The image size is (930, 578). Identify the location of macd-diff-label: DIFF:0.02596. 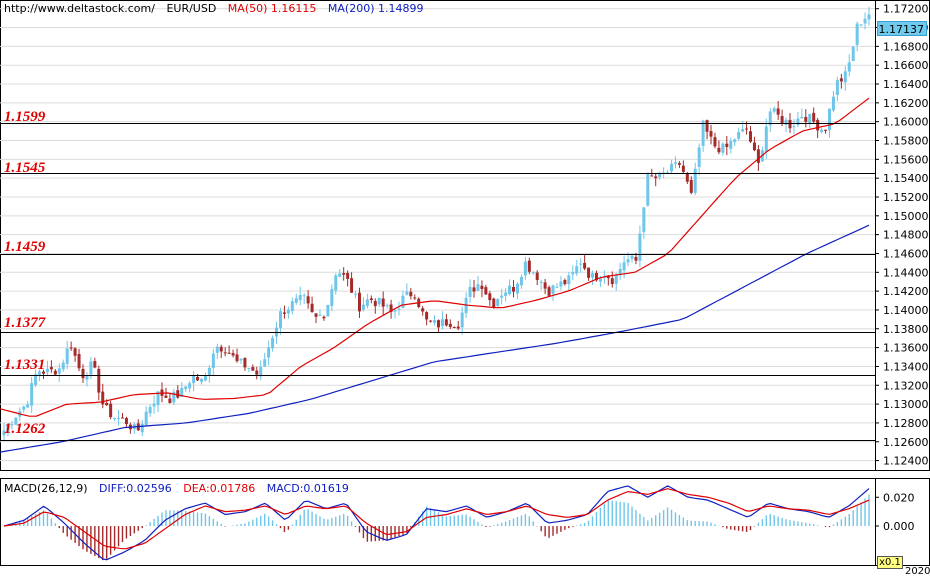
(135, 488).